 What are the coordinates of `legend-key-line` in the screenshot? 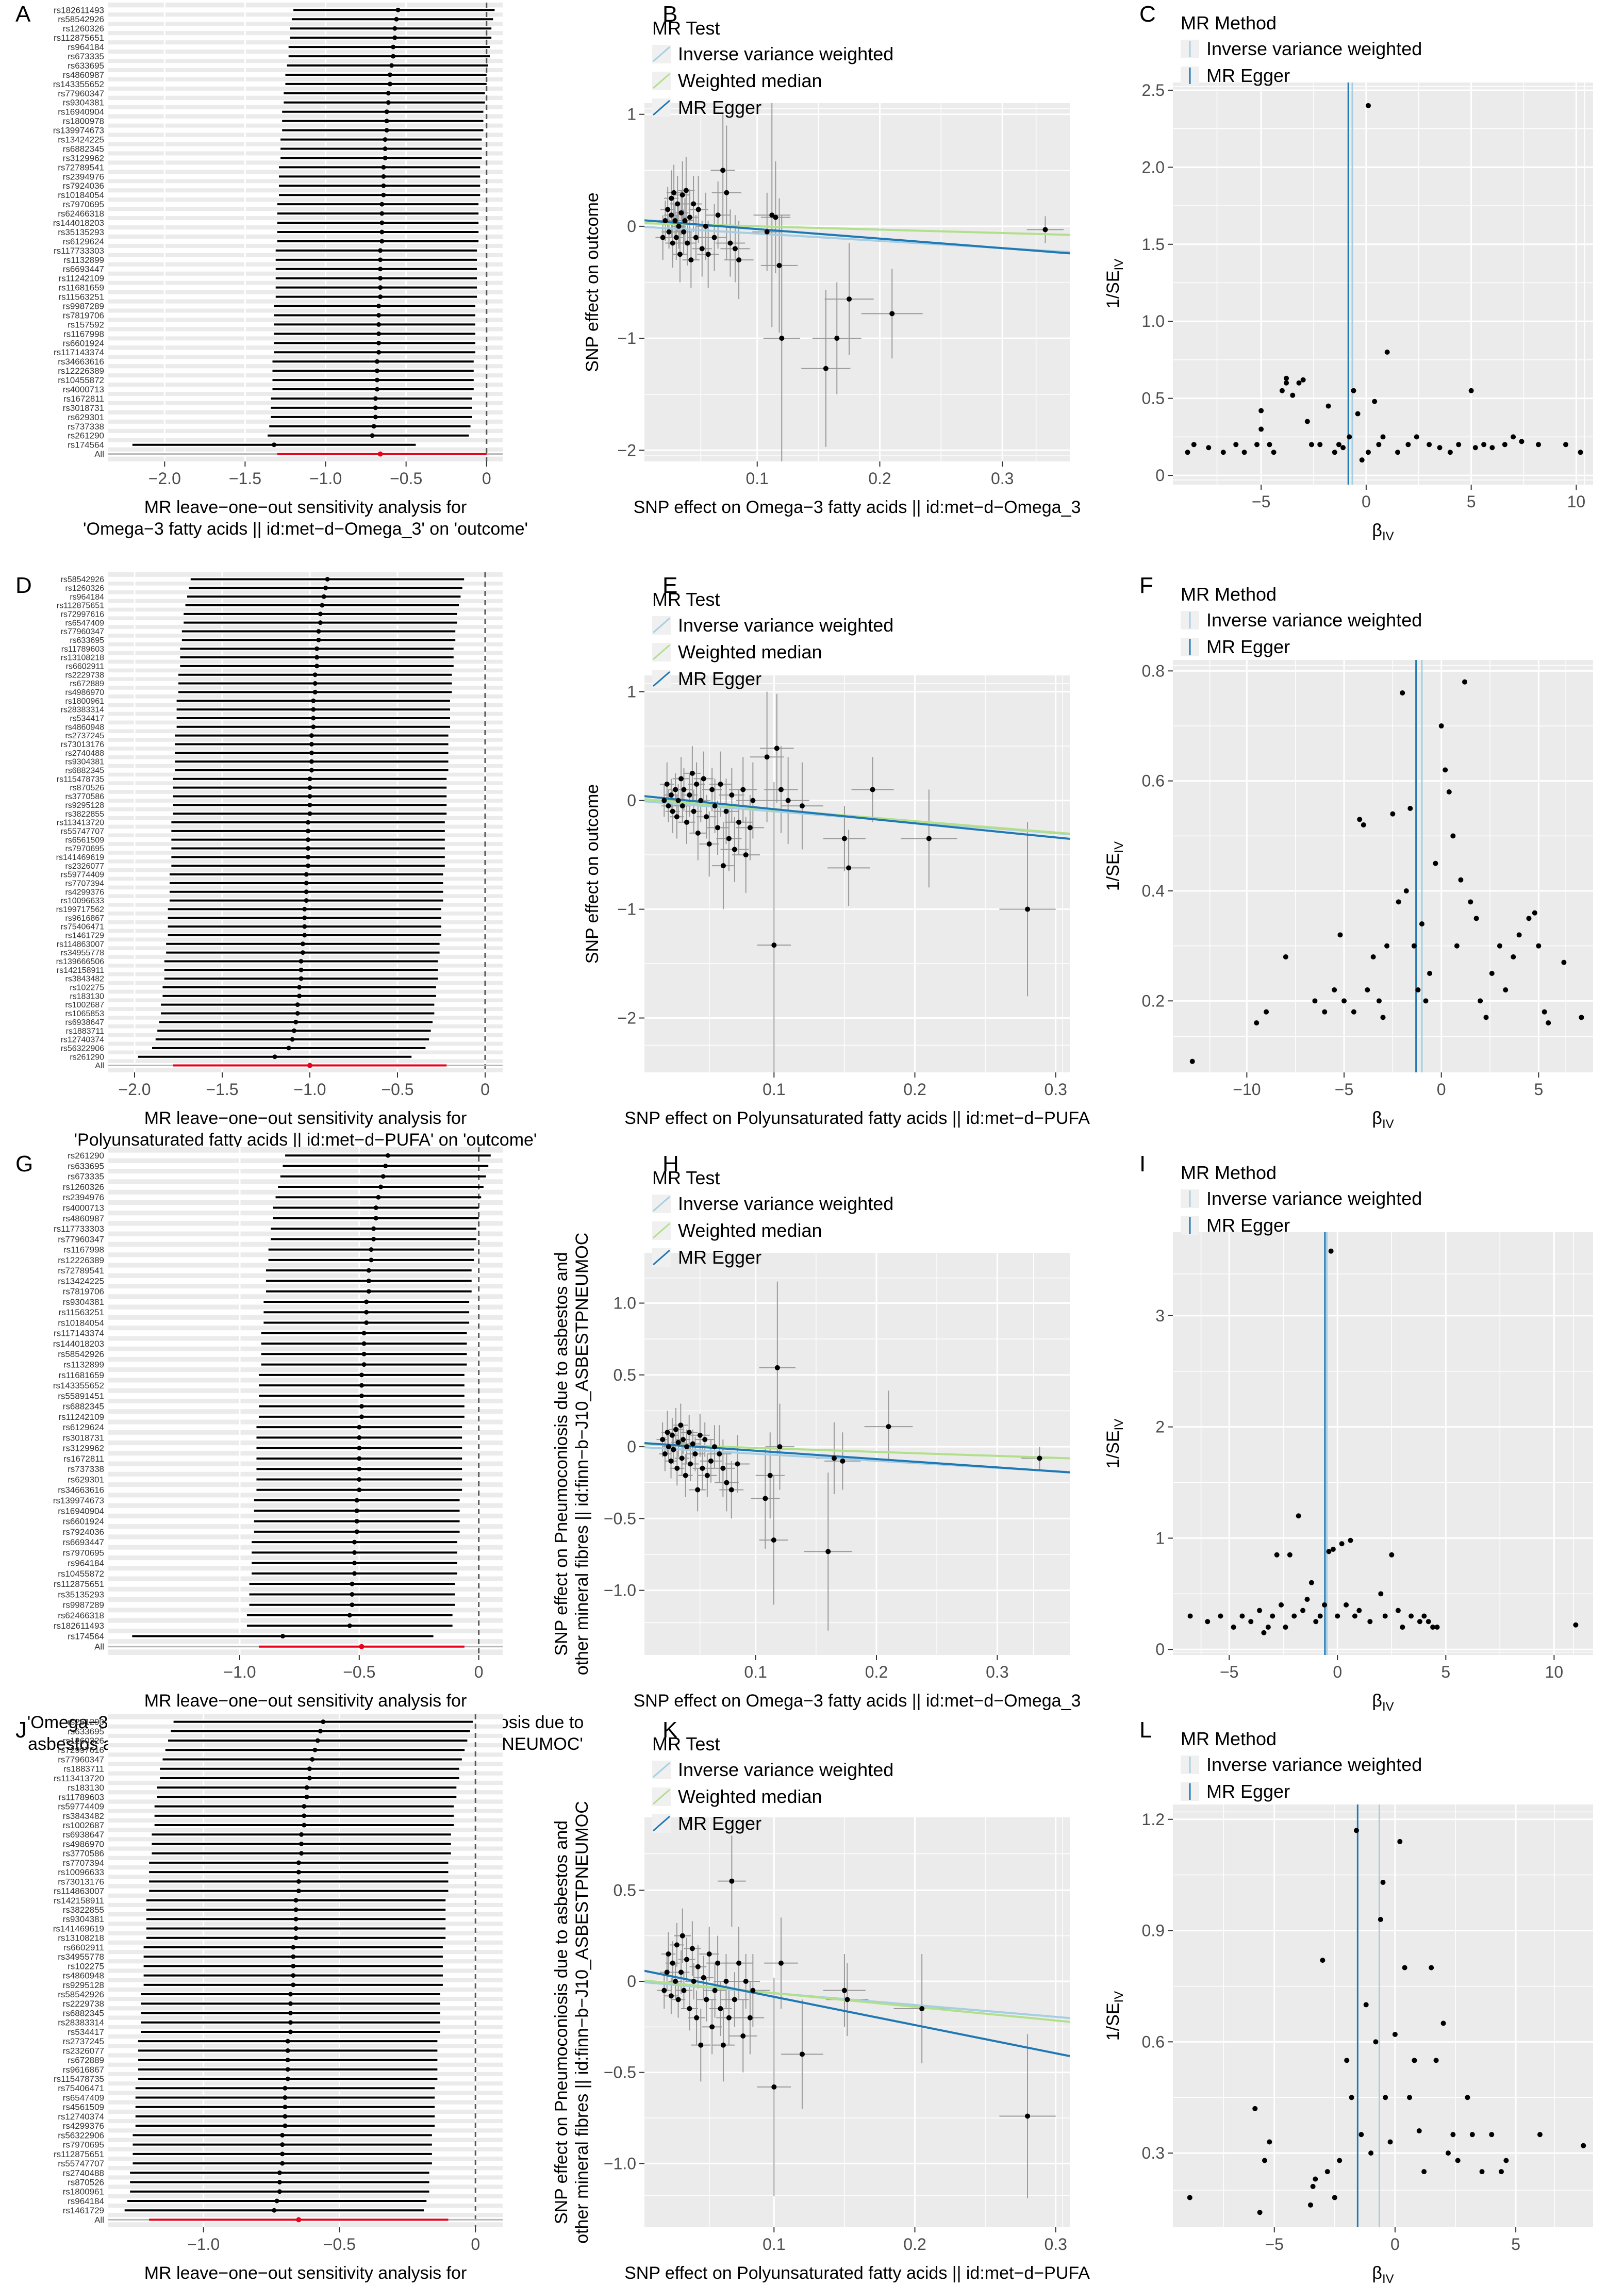 It's located at (661, 1797).